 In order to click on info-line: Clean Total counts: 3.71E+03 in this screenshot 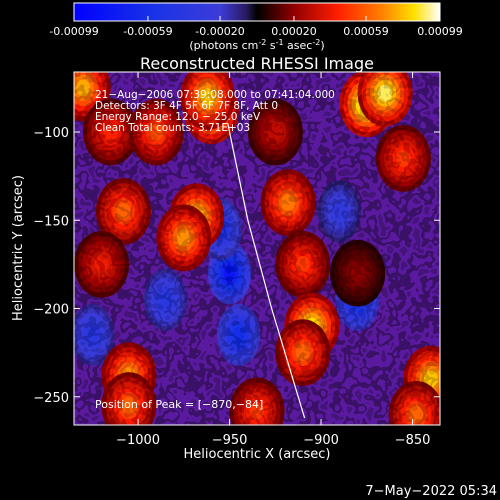, I will do `click(172, 128)`.